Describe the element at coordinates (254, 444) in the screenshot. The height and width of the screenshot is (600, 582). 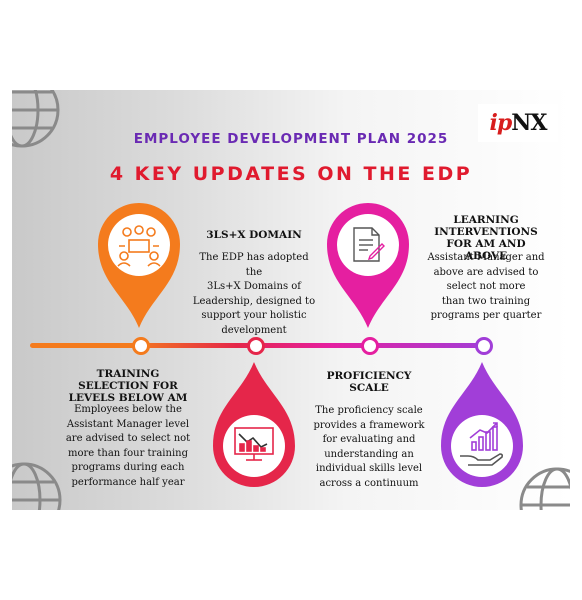
I see `chart-monitor-icon` at that location.